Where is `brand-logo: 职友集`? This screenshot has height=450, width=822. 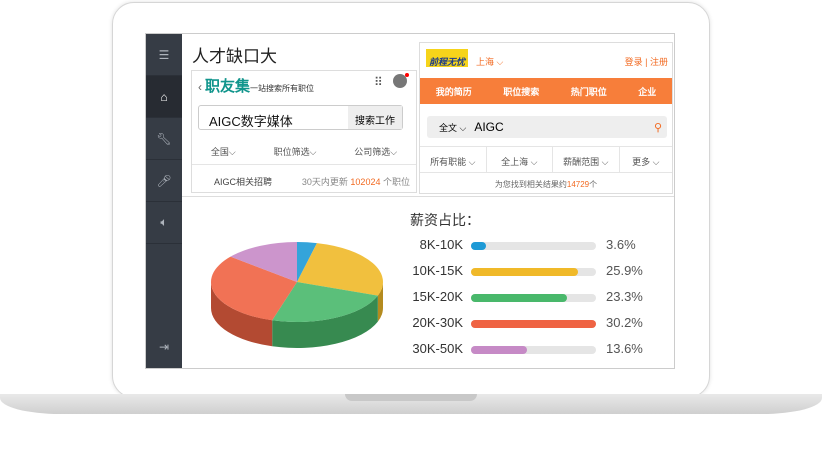
brand-logo: 职友集 is located at coordinates (228, 86).